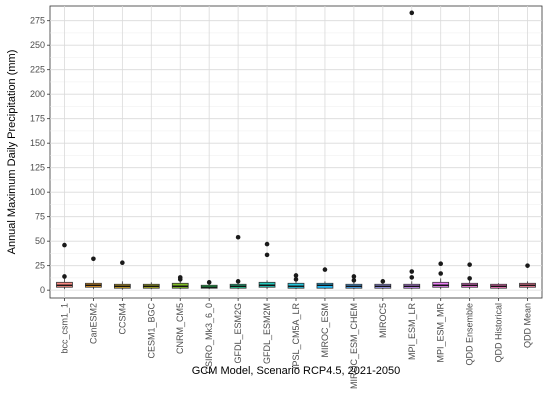  I want to click on x-tick-label: GFDL_ESM2M, so click(267, 333).